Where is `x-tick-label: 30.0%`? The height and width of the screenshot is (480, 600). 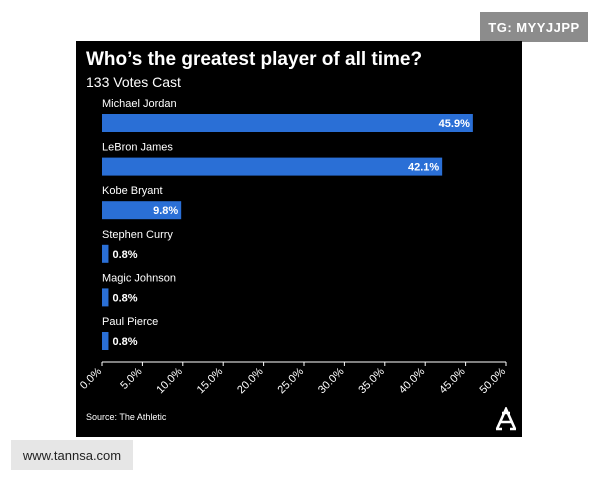 x-tick-label: 30.0% is located at coordinates (331, 380).